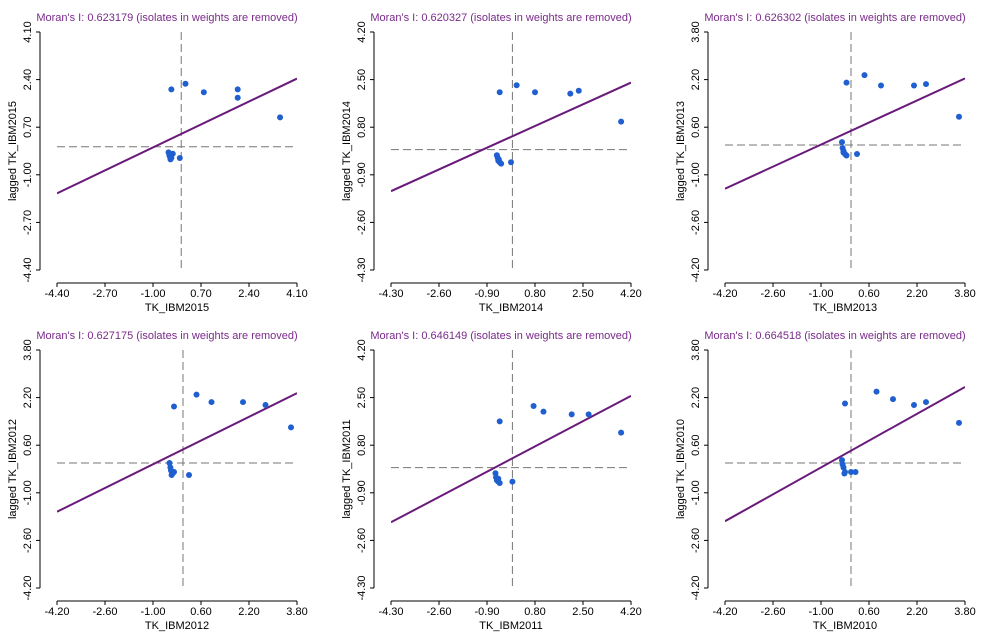 This screenshot has height=637, width=1003. Describe the element at coordinates (510, 626) in the screenshot. I see `x-axis-label: TK_IBM2011` at that location.